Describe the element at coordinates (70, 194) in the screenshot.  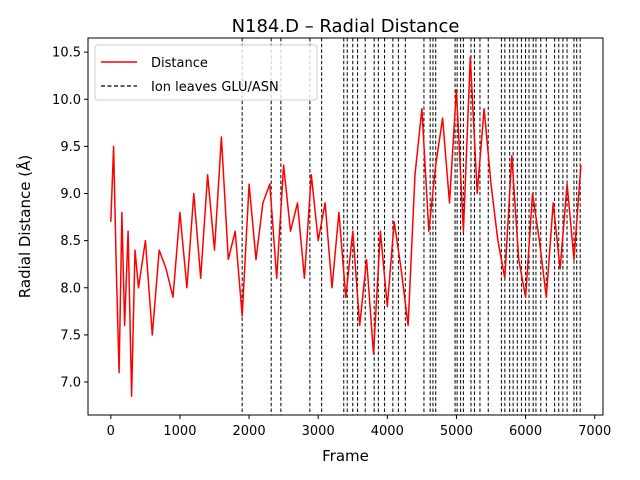
I see `y-tick-label: 9.0` at that location.